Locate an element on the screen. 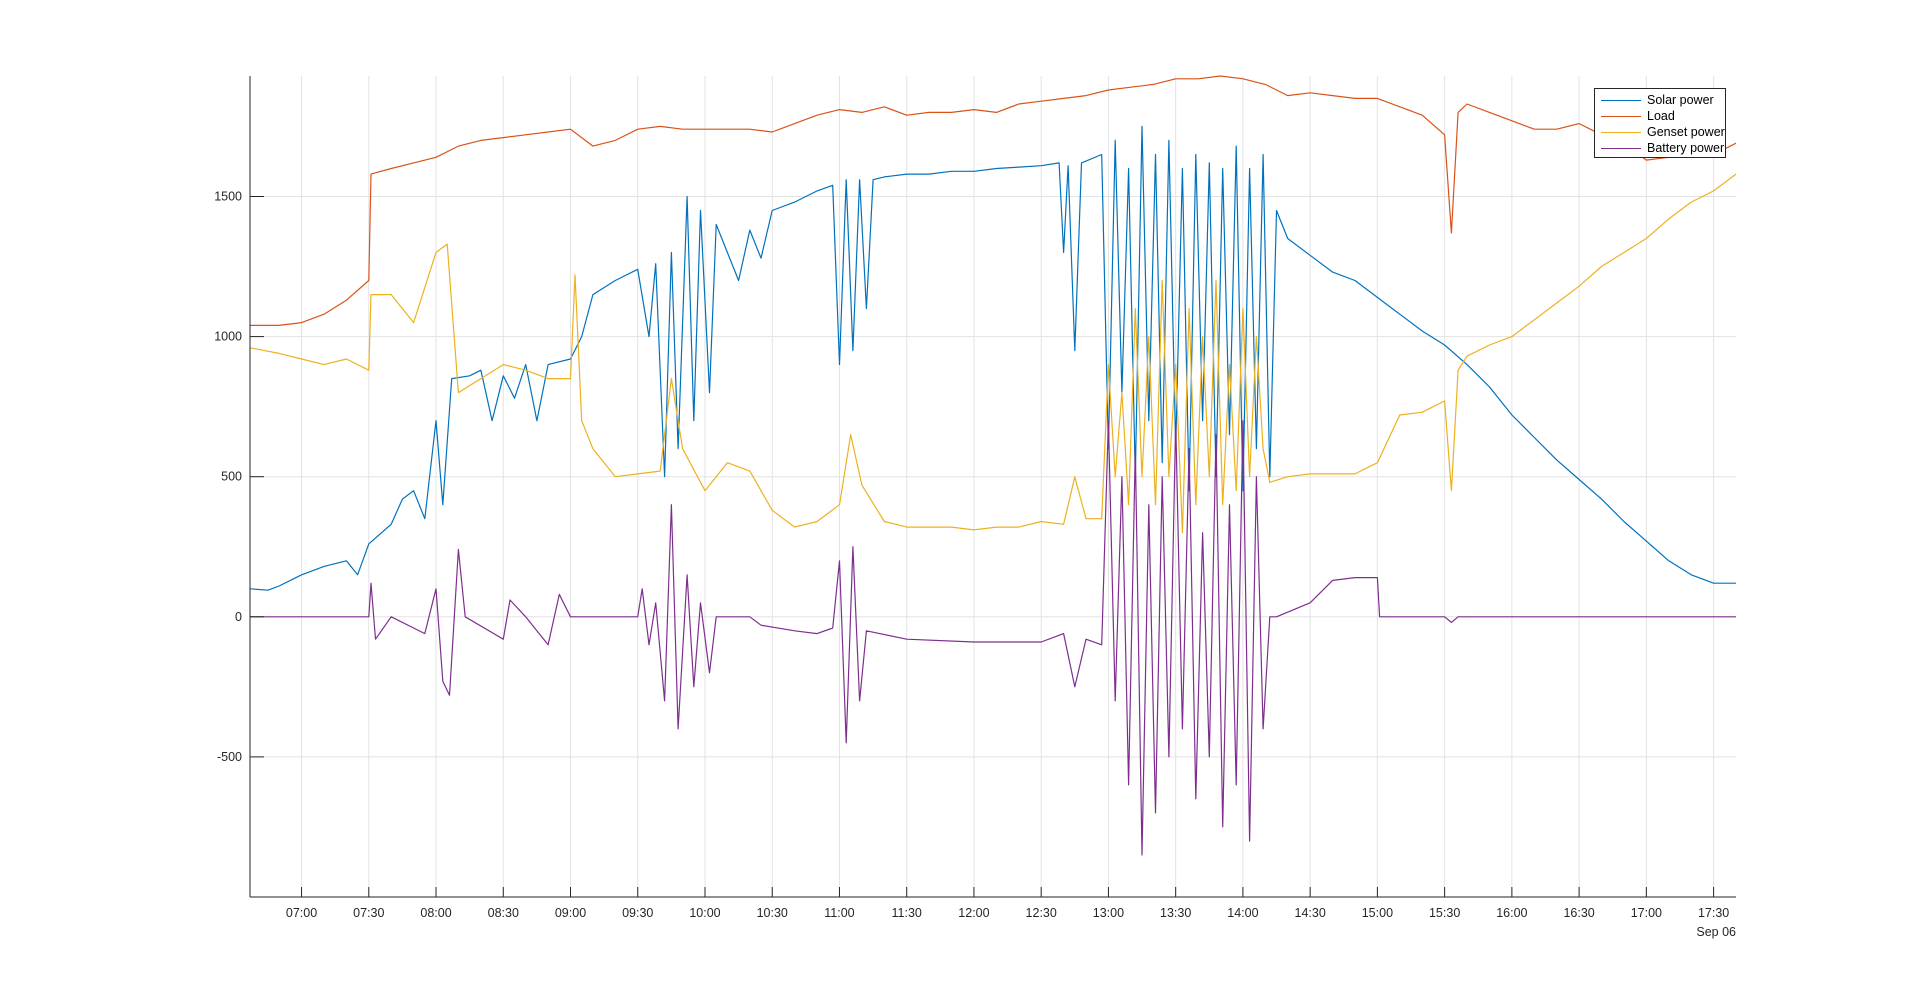 This screenshot has width=1920, height=1004. x-tick-label: 09:30 is located at coordinates (637, 913).